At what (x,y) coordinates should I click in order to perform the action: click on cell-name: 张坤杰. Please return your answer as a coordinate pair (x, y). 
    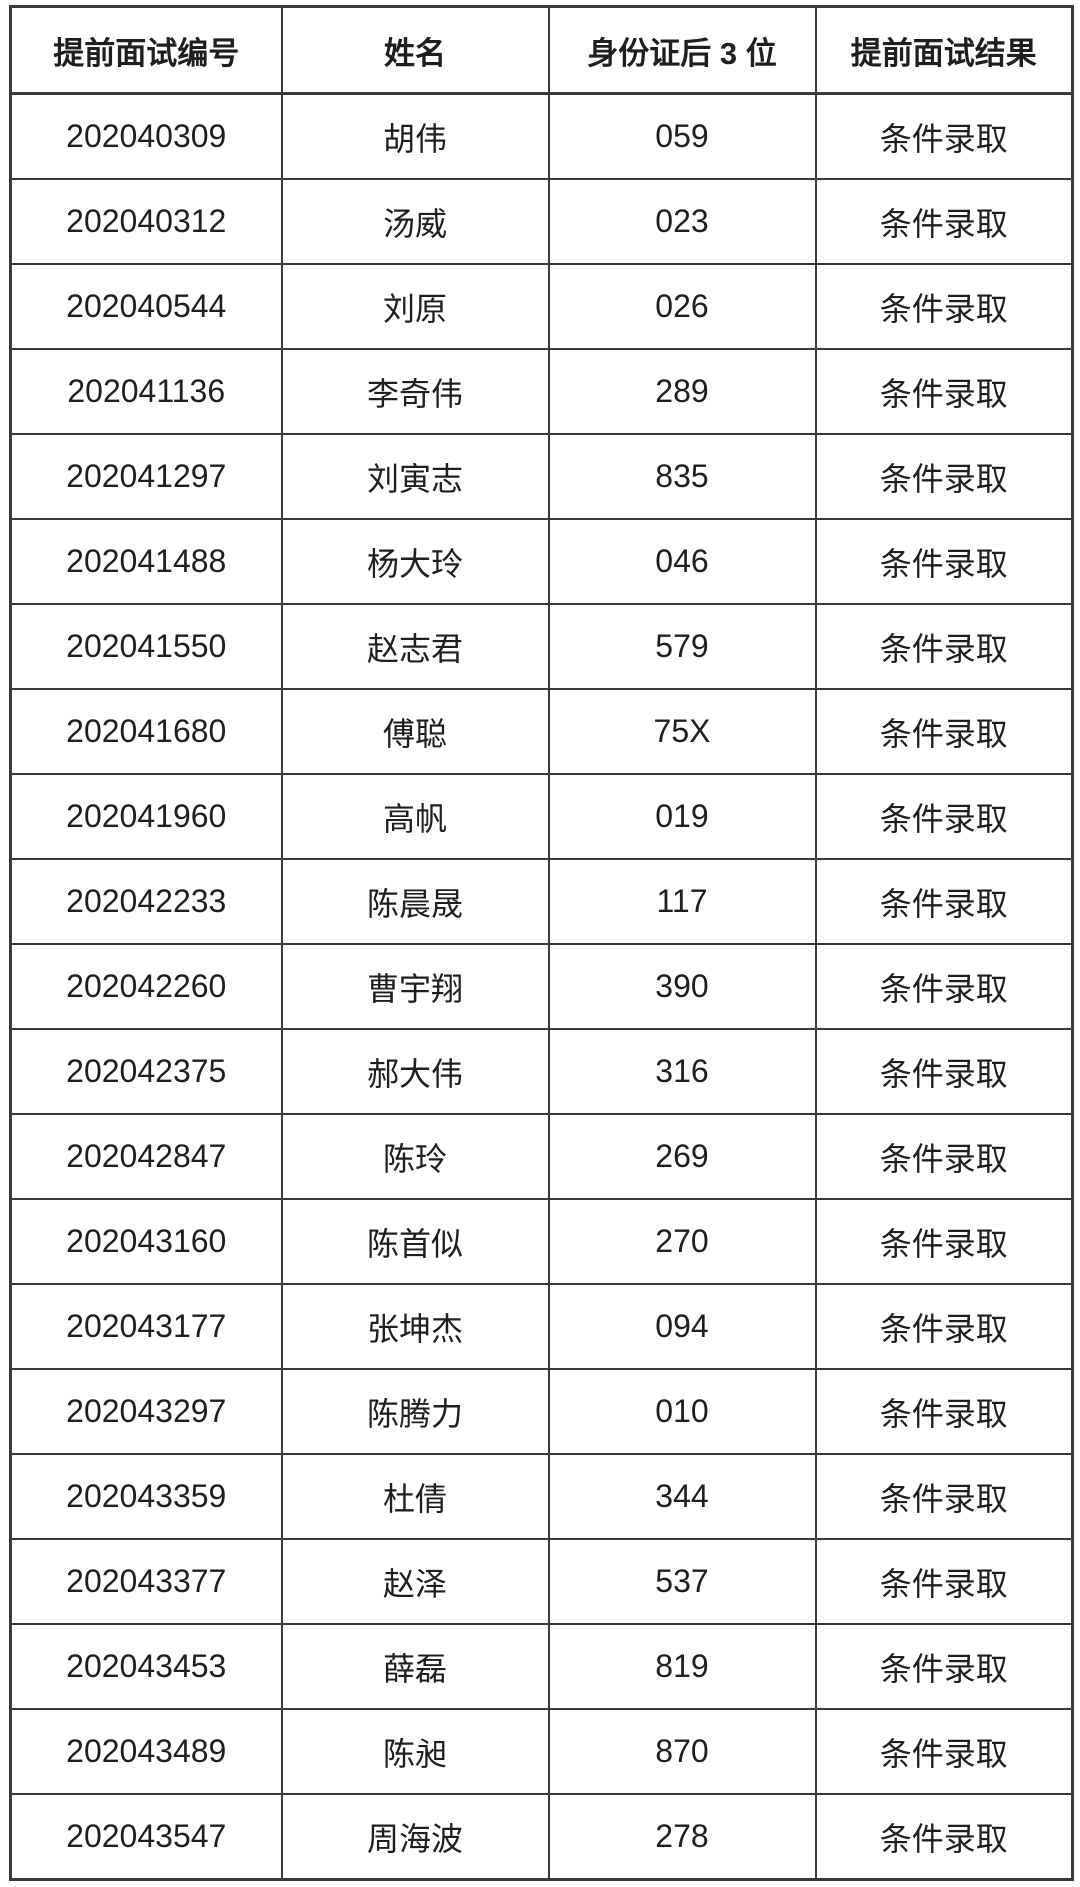
    Looking at the image, I should click on (415, 1326).